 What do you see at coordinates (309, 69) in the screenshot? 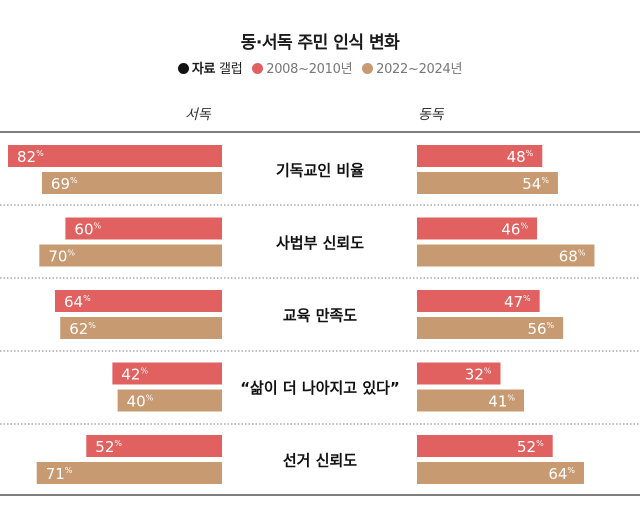
I see `legend-series-0-label: 2008~2010년` at bounding box center [309, 69].